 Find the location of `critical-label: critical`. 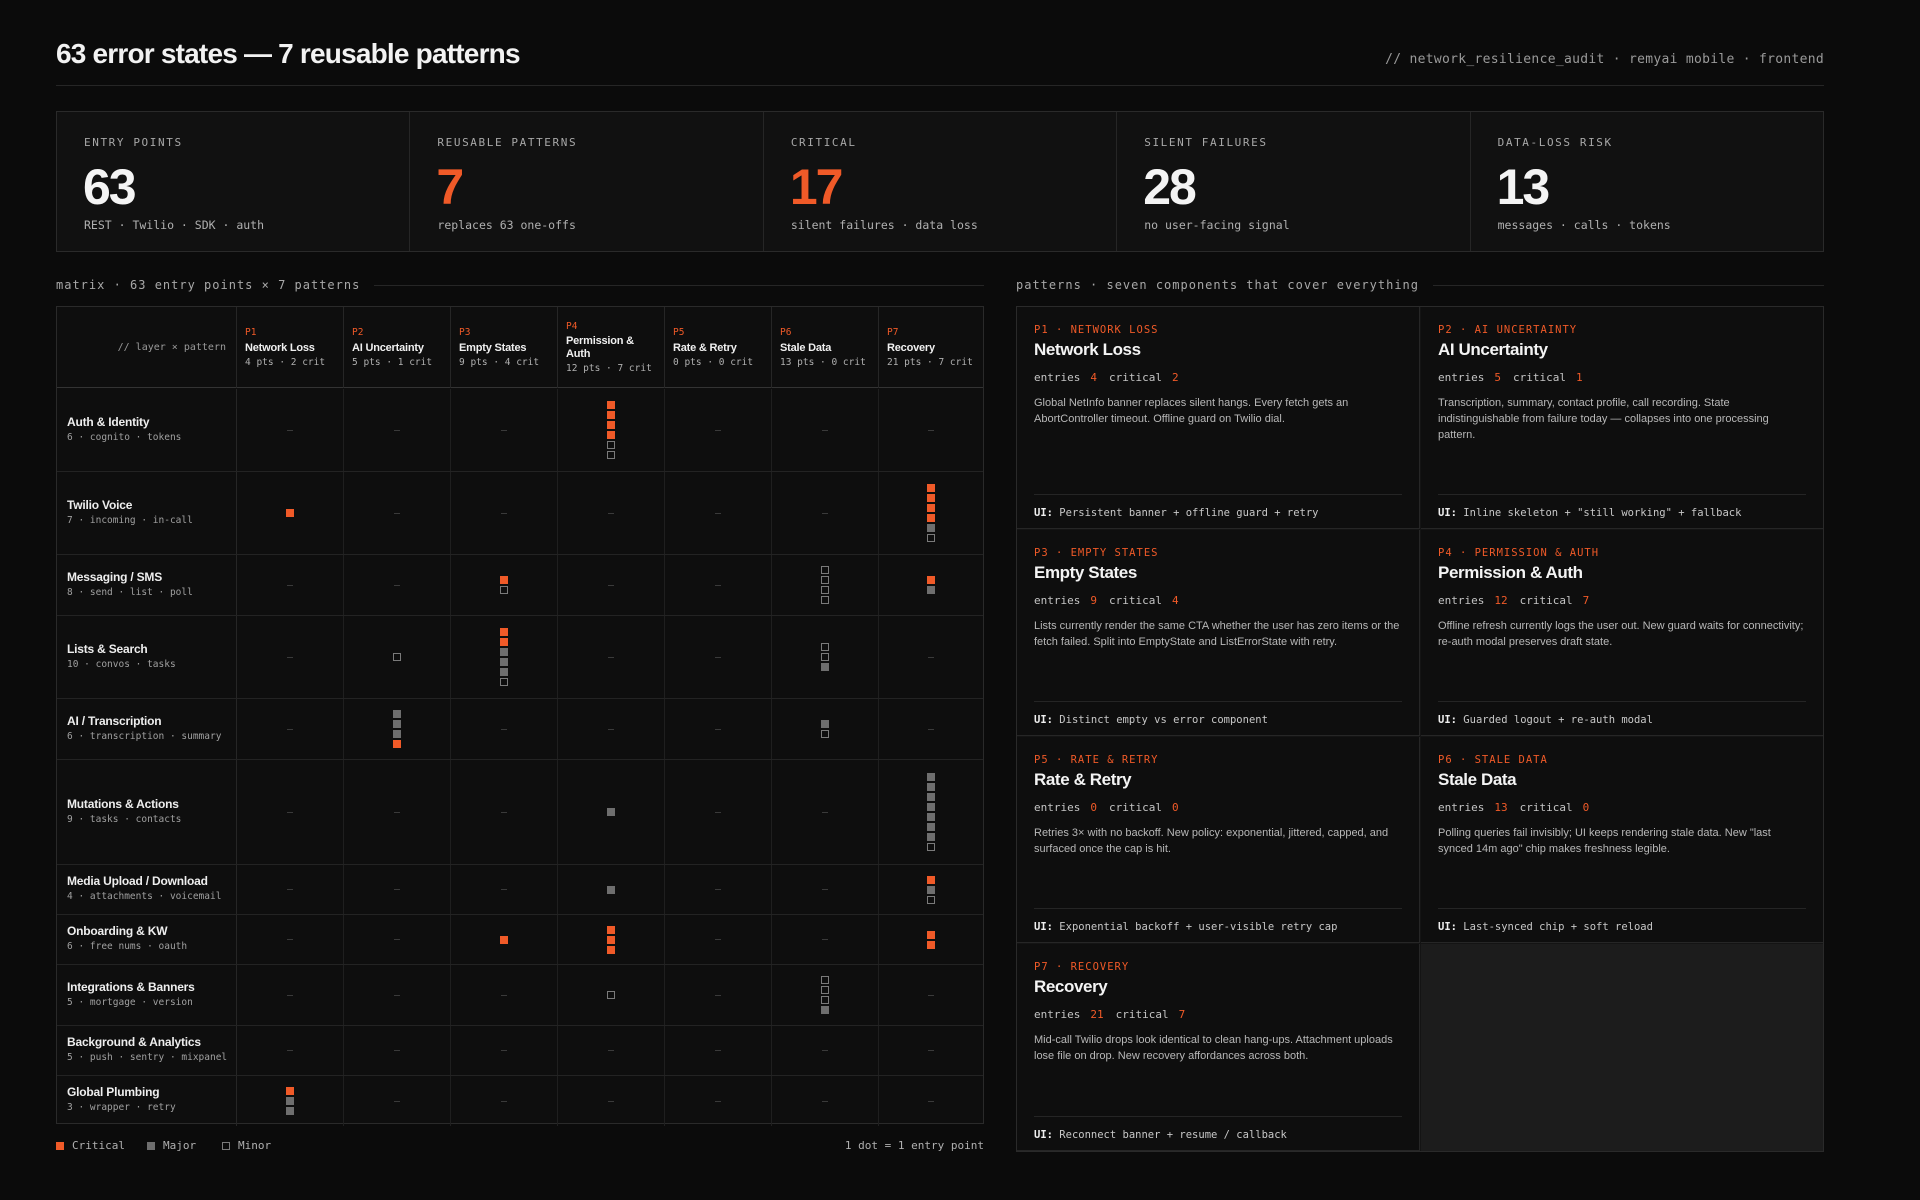

critical-label: critical is located at coordinates (1546, 600).